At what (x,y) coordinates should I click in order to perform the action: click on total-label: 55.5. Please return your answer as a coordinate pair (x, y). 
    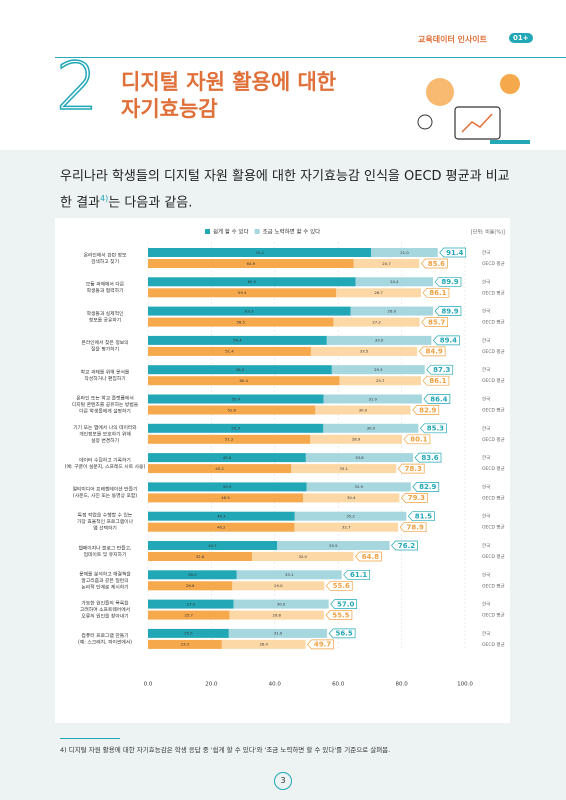
    Looking at the image, I should click on (340, 615).